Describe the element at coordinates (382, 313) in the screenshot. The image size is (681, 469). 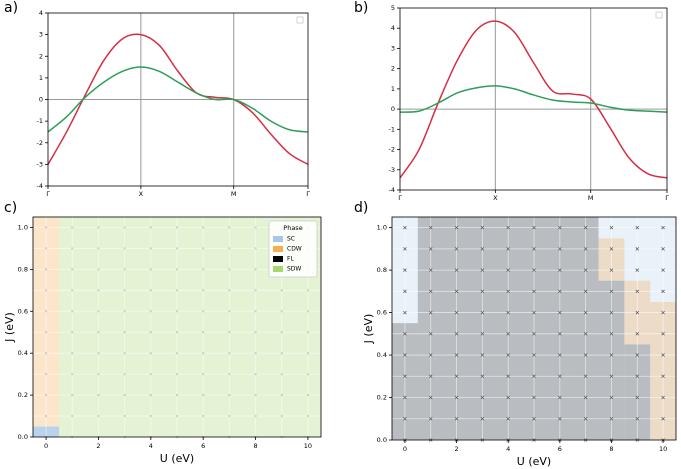
I see `y-tick-label: 0.6` at that location.